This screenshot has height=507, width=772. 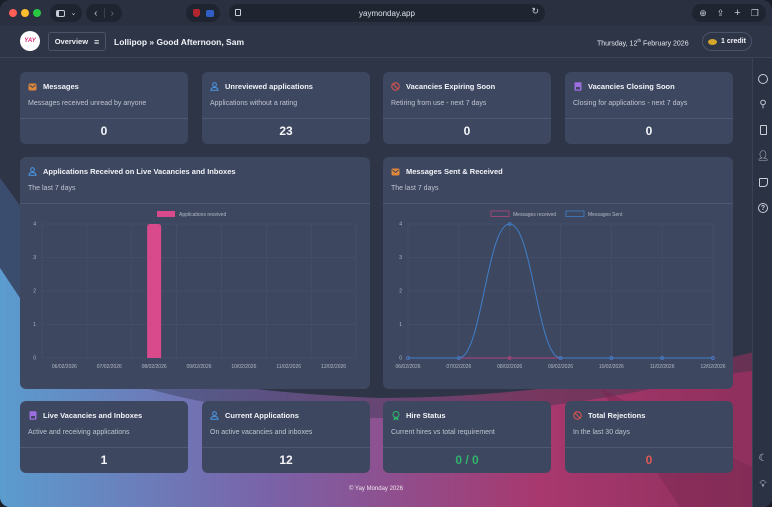 What do you see at coordinates (112, 13) in the screenshot?
I see `forward-icon: ›` at bounding box center [112, 13].